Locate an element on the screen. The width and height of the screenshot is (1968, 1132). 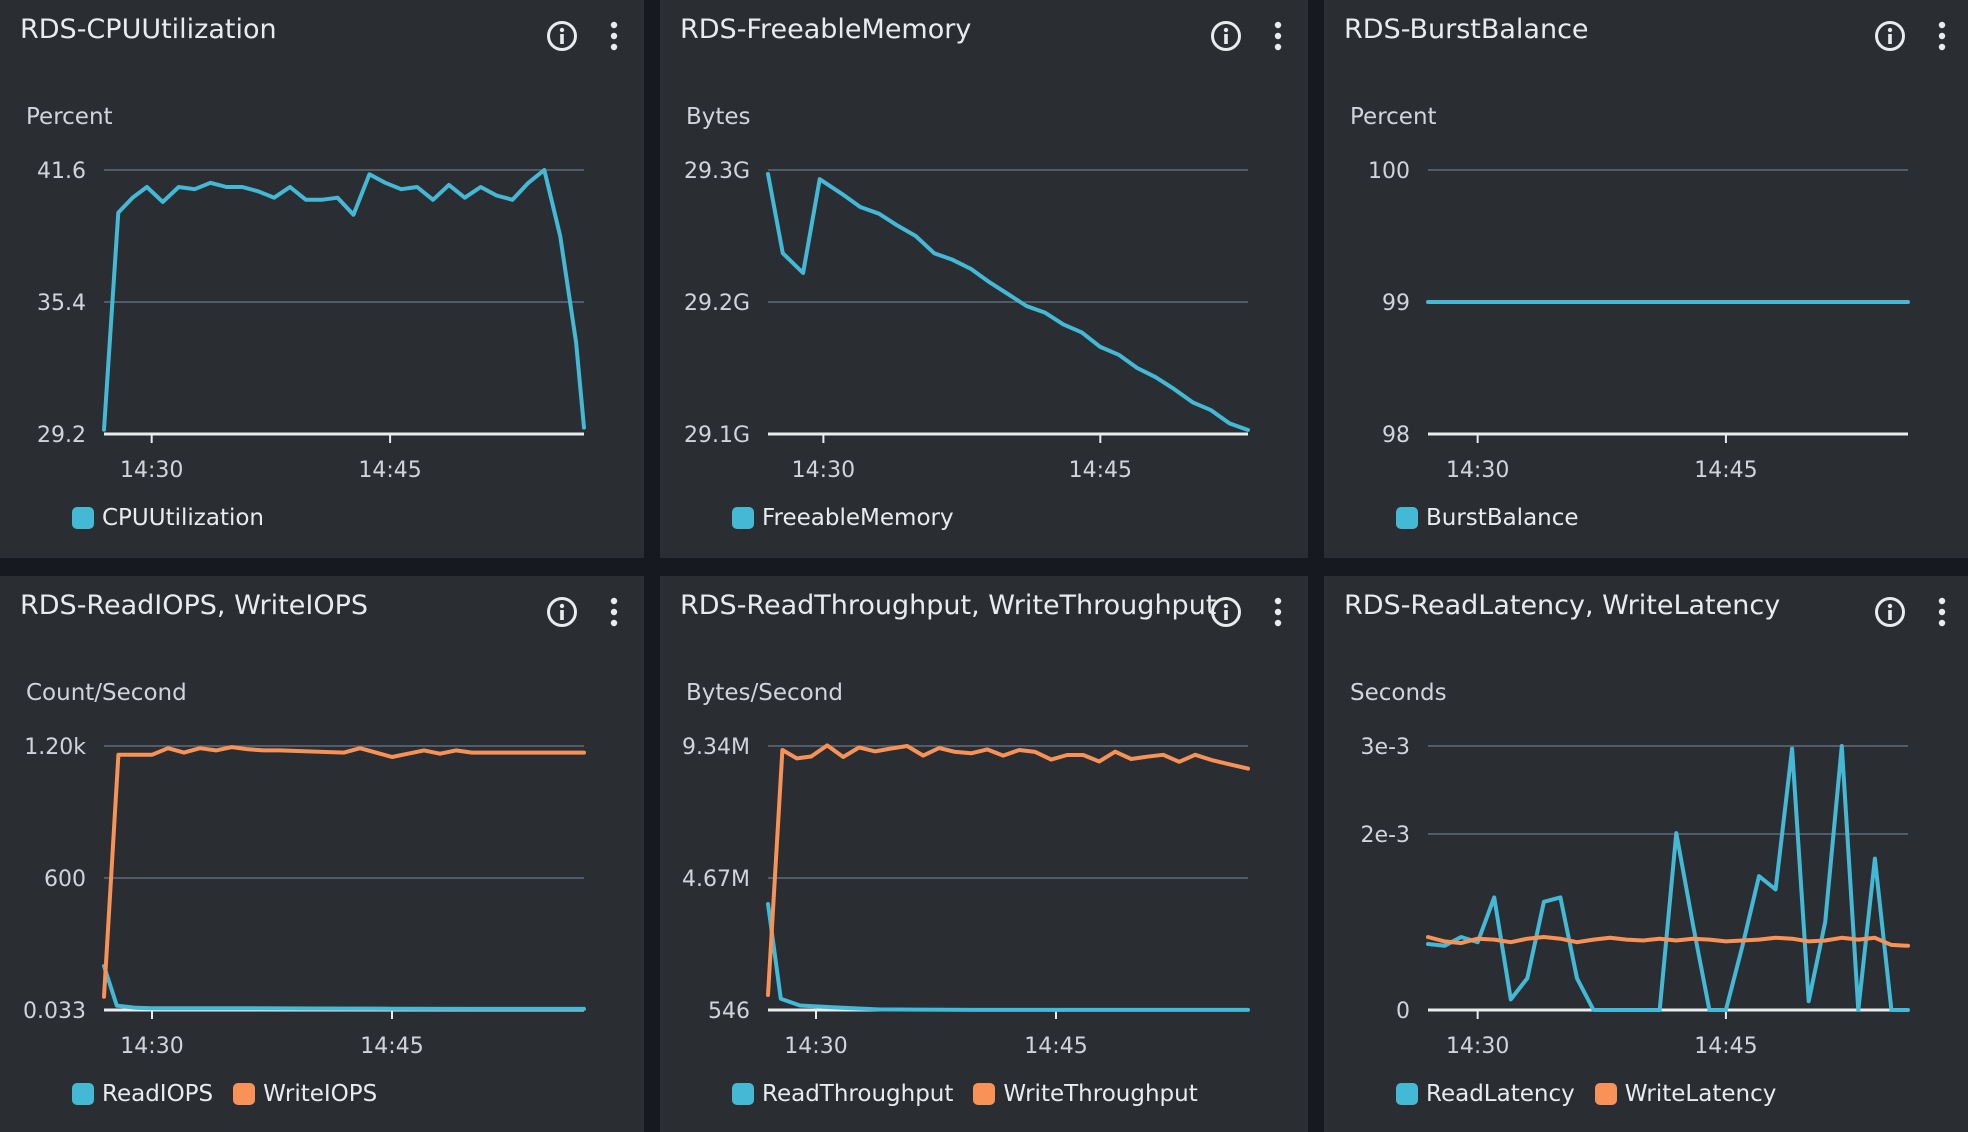
legend-label: WriteLatency is located at coordinates (1700, 1094).